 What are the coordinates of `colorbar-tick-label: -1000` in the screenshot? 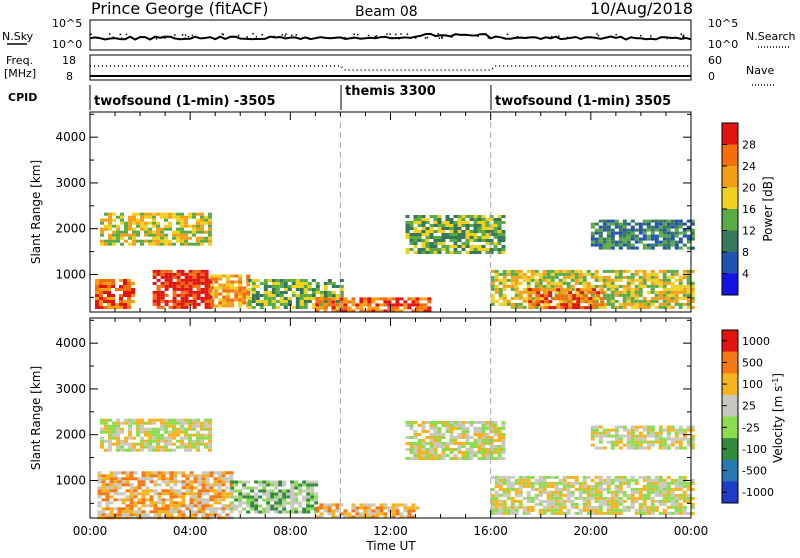 It's located at (758, 492).